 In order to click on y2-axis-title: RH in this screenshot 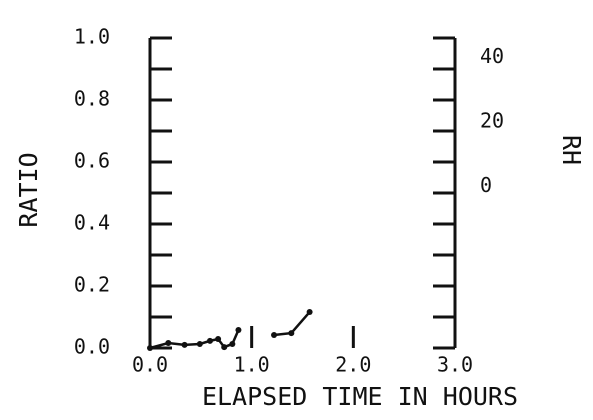, I will do `click(571, 150)`.